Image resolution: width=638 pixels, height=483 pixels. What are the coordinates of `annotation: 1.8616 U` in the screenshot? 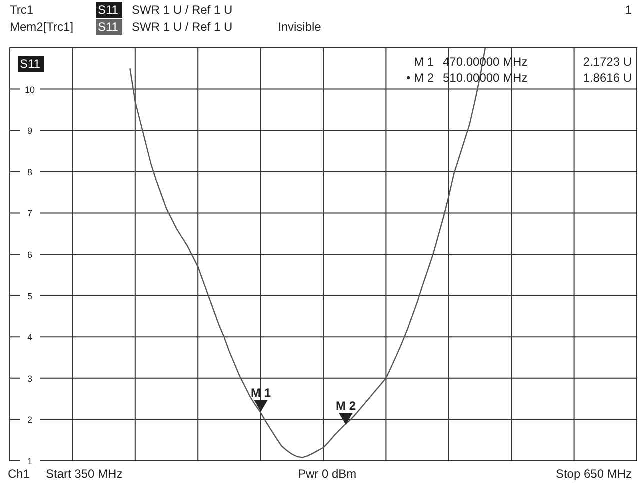 It's located at (607, 78).